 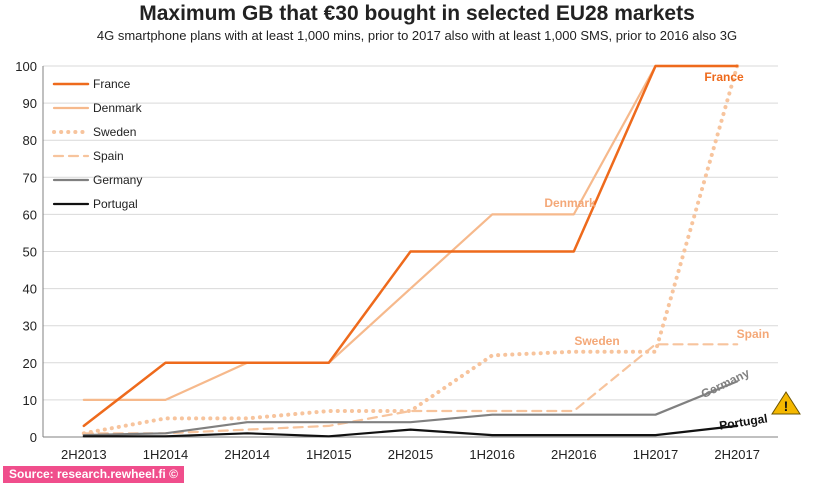 I want to click on y-tick-label: 90, so click(x=30, y=103).